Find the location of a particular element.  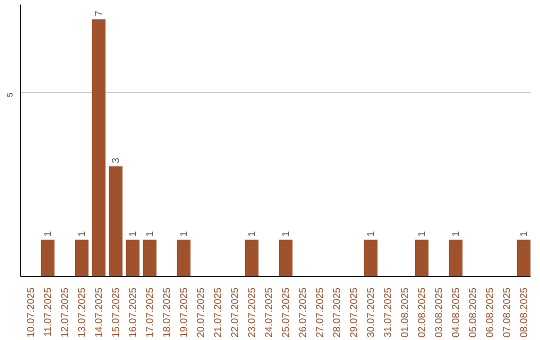

x-tick-label: 19.07.2025 is located at coordinates (184, 312).